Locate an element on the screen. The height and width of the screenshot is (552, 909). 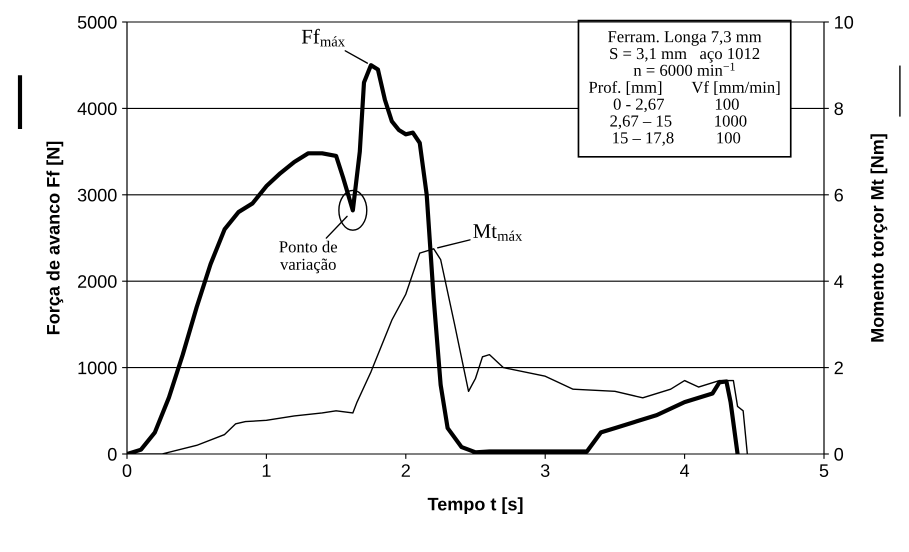
x-tick-label: 3 is located at coordinates (545, 470).